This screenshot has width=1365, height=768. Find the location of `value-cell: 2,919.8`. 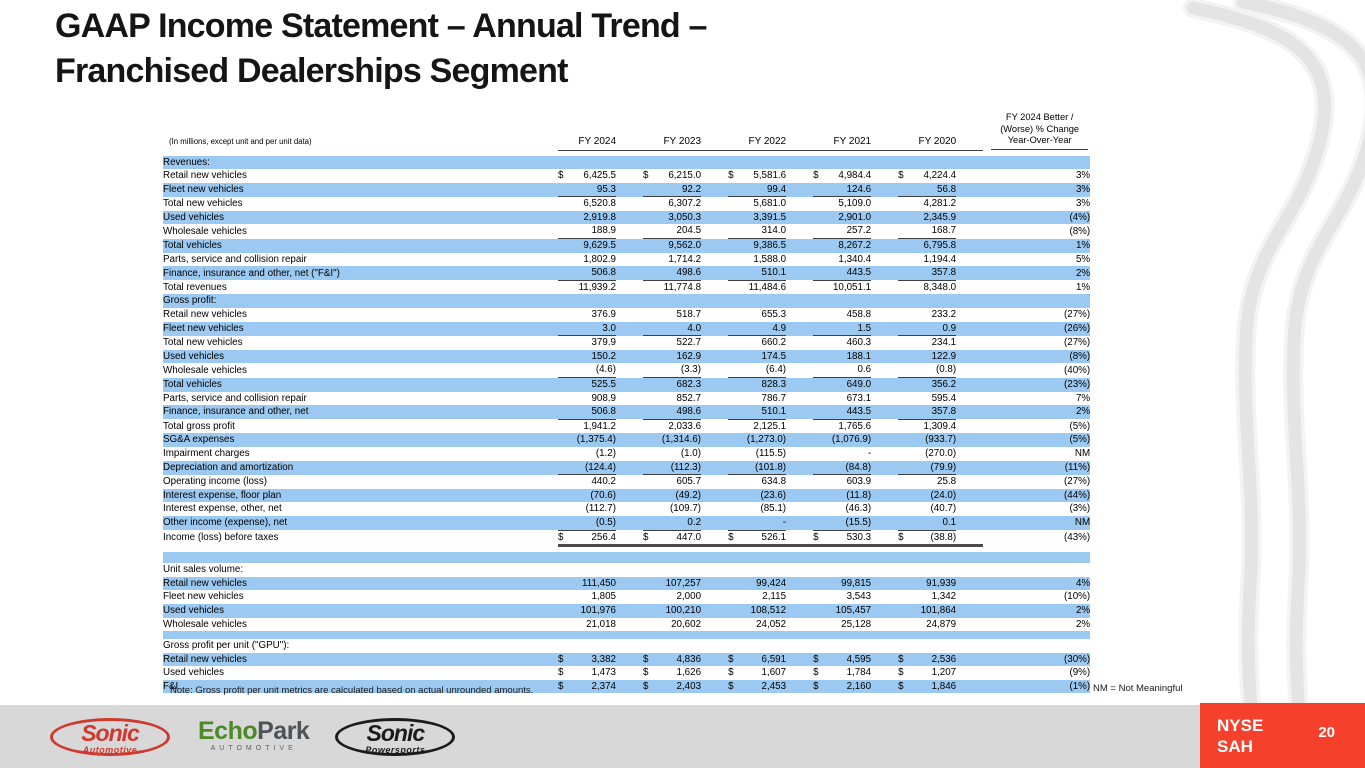

value-cell: 2,919.8 is located at coordinates (599, 217).